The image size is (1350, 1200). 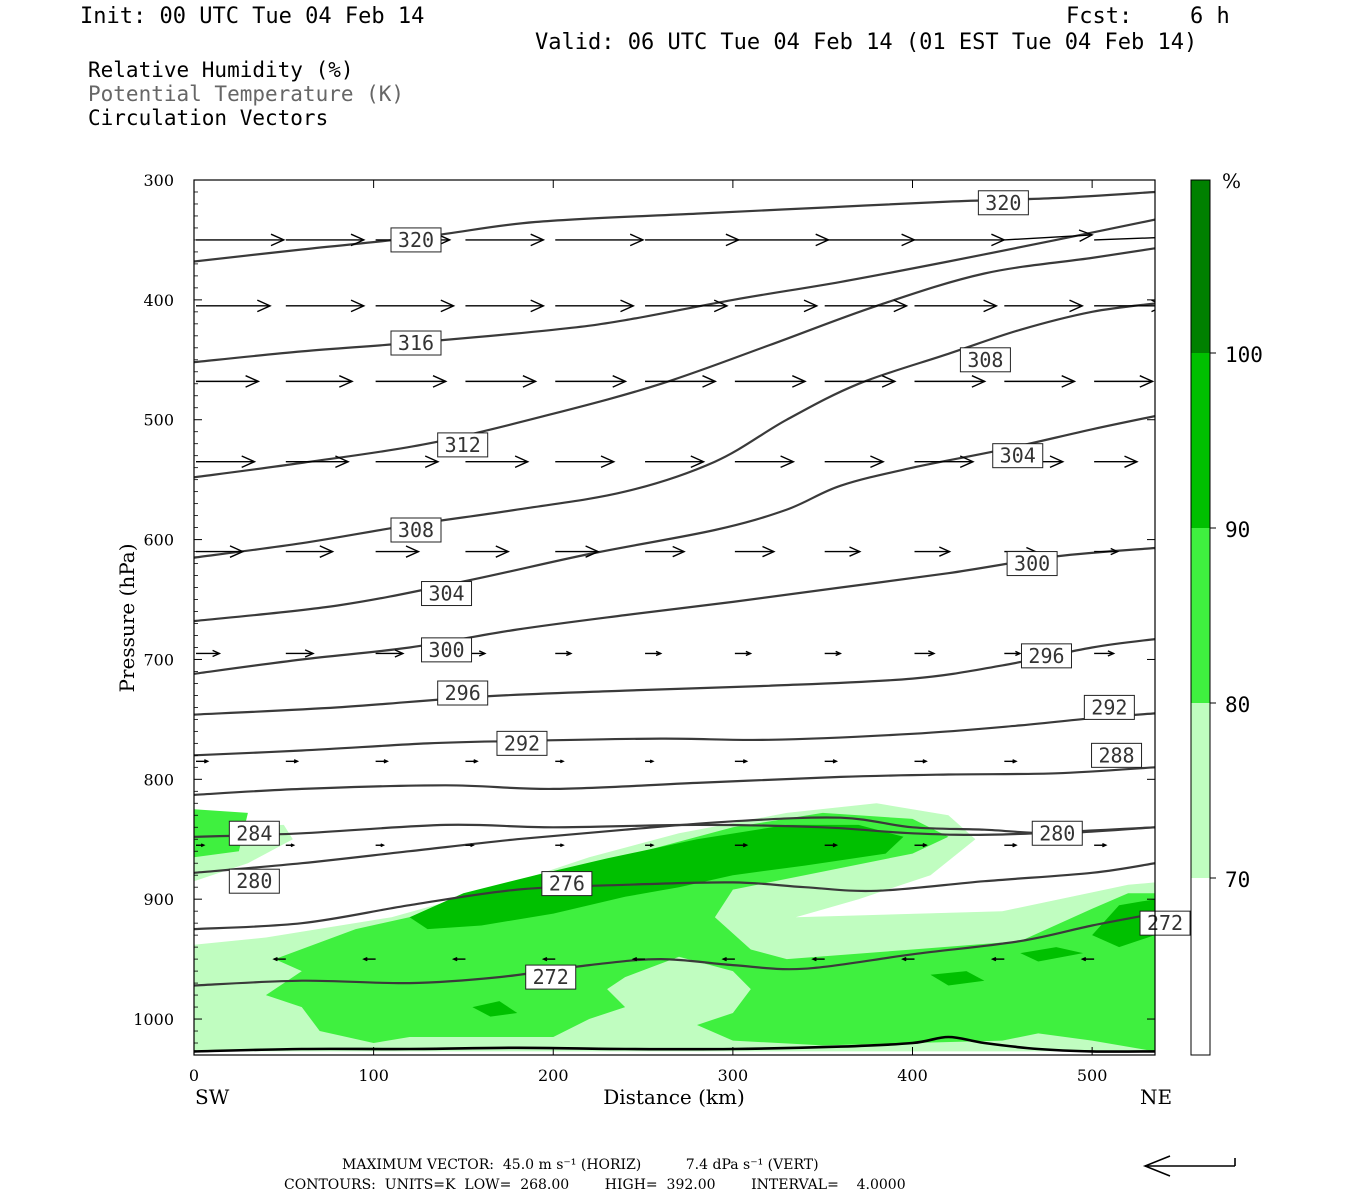 I want to click on forecast-label: Fcst:, so click(x=1099, y=16).